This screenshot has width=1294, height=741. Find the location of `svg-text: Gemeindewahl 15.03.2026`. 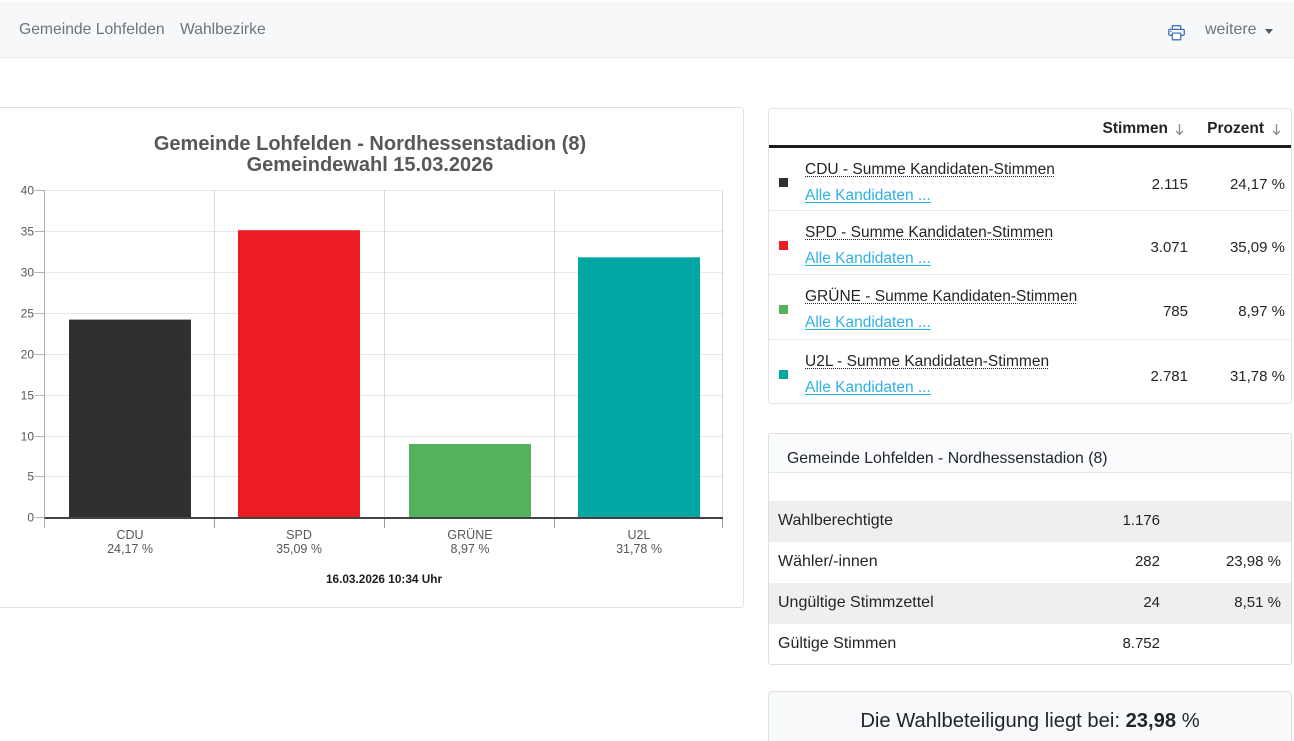

svg-text: Gemeindewahl 15.03.2026 is located at coordinates (370, 165).